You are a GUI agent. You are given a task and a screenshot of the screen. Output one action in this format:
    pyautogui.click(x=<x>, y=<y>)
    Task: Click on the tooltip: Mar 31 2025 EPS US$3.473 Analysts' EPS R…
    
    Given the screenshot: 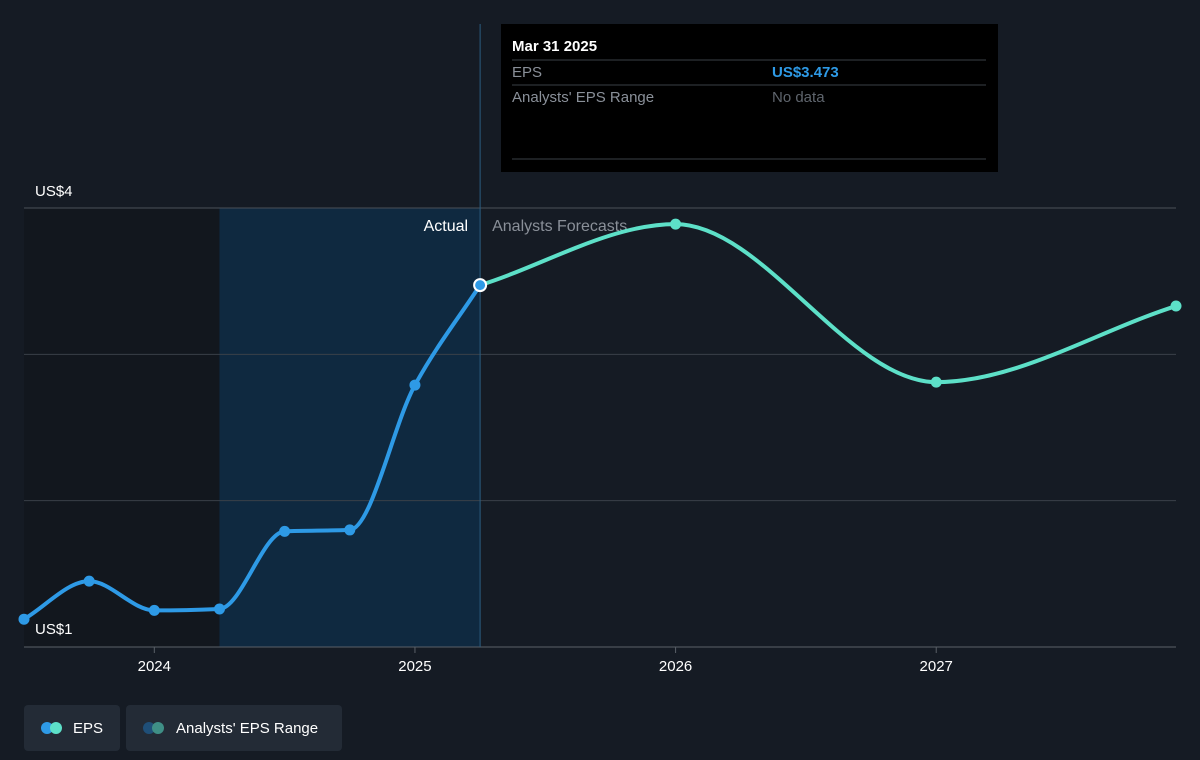 What is the action you would take?
    pyautogui.click(x=749, y=98)
    